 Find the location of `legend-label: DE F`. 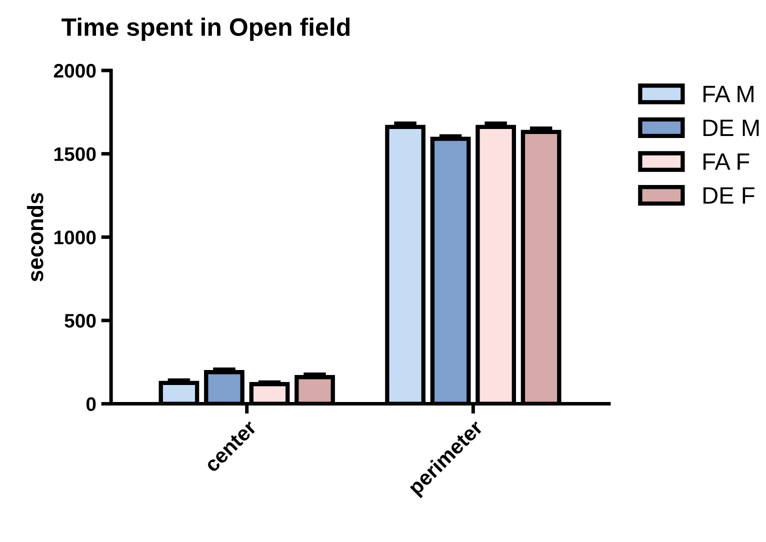

legend-label: DE F is located at coordinates (729, 195).